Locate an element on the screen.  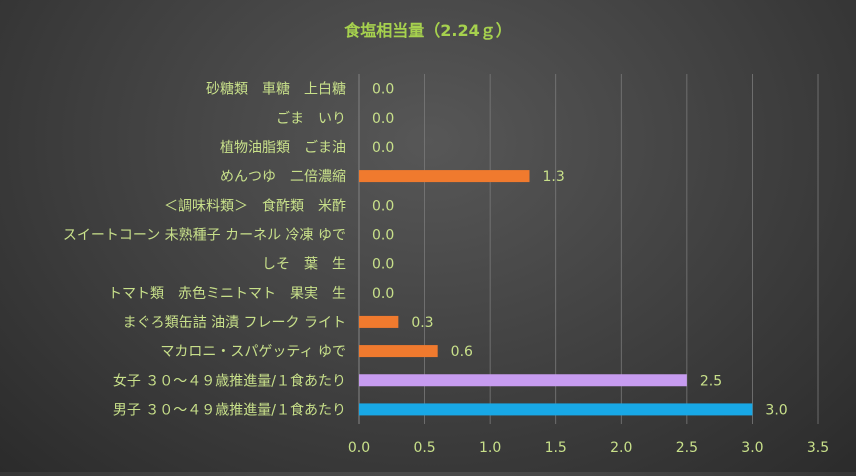
x-tick-label: 2.0 is located at coordinates (621, 448).